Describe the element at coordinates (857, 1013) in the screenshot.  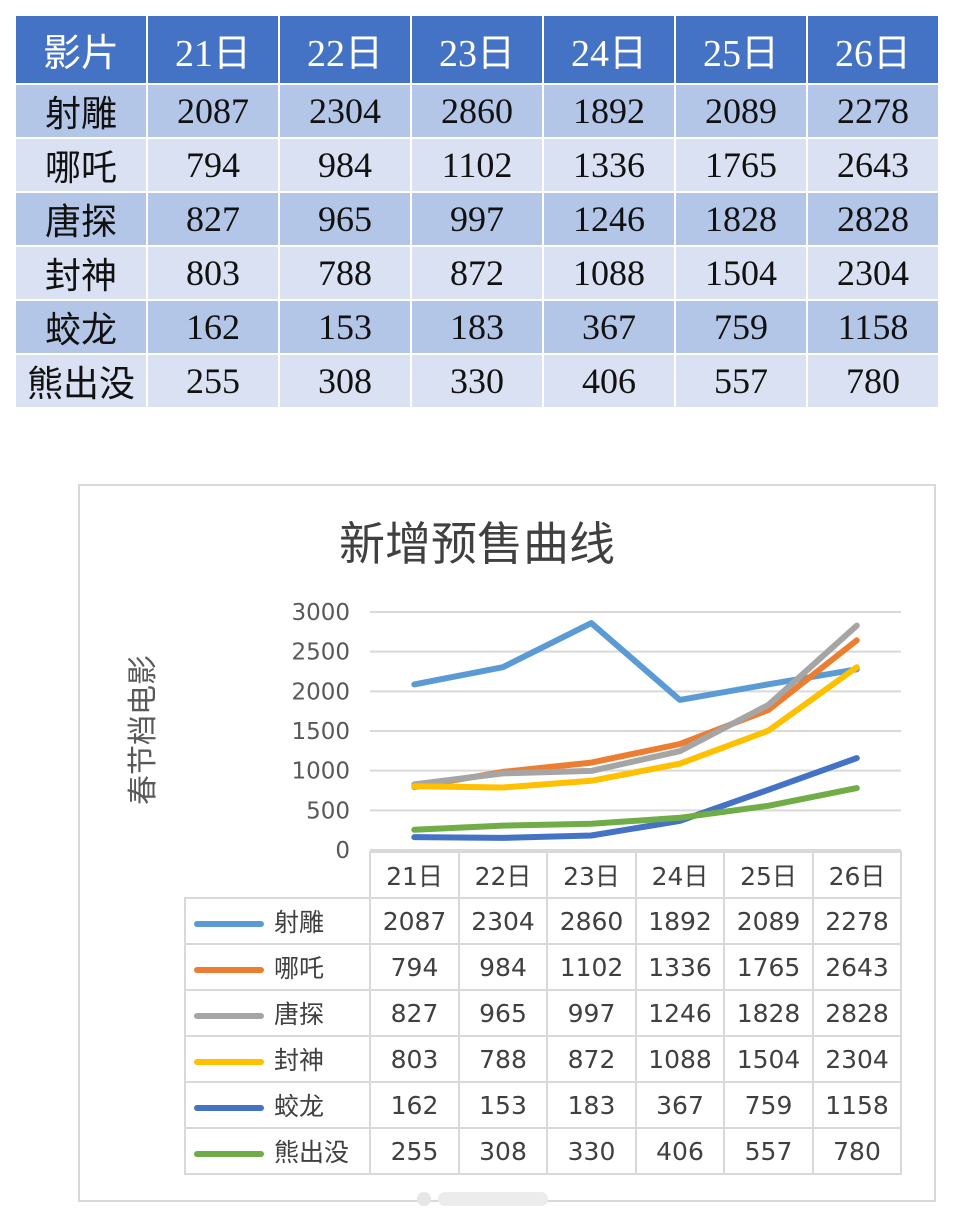
I see `data-label: 2828` at that location.